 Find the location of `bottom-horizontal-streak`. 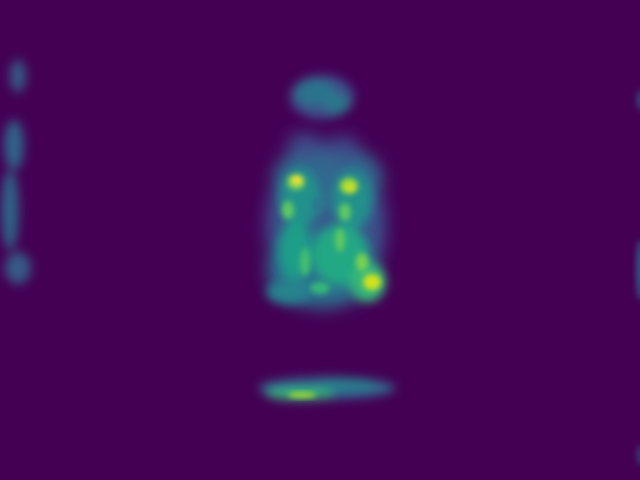

bottom-horizontal-streak is located at coordinates (327, 388).